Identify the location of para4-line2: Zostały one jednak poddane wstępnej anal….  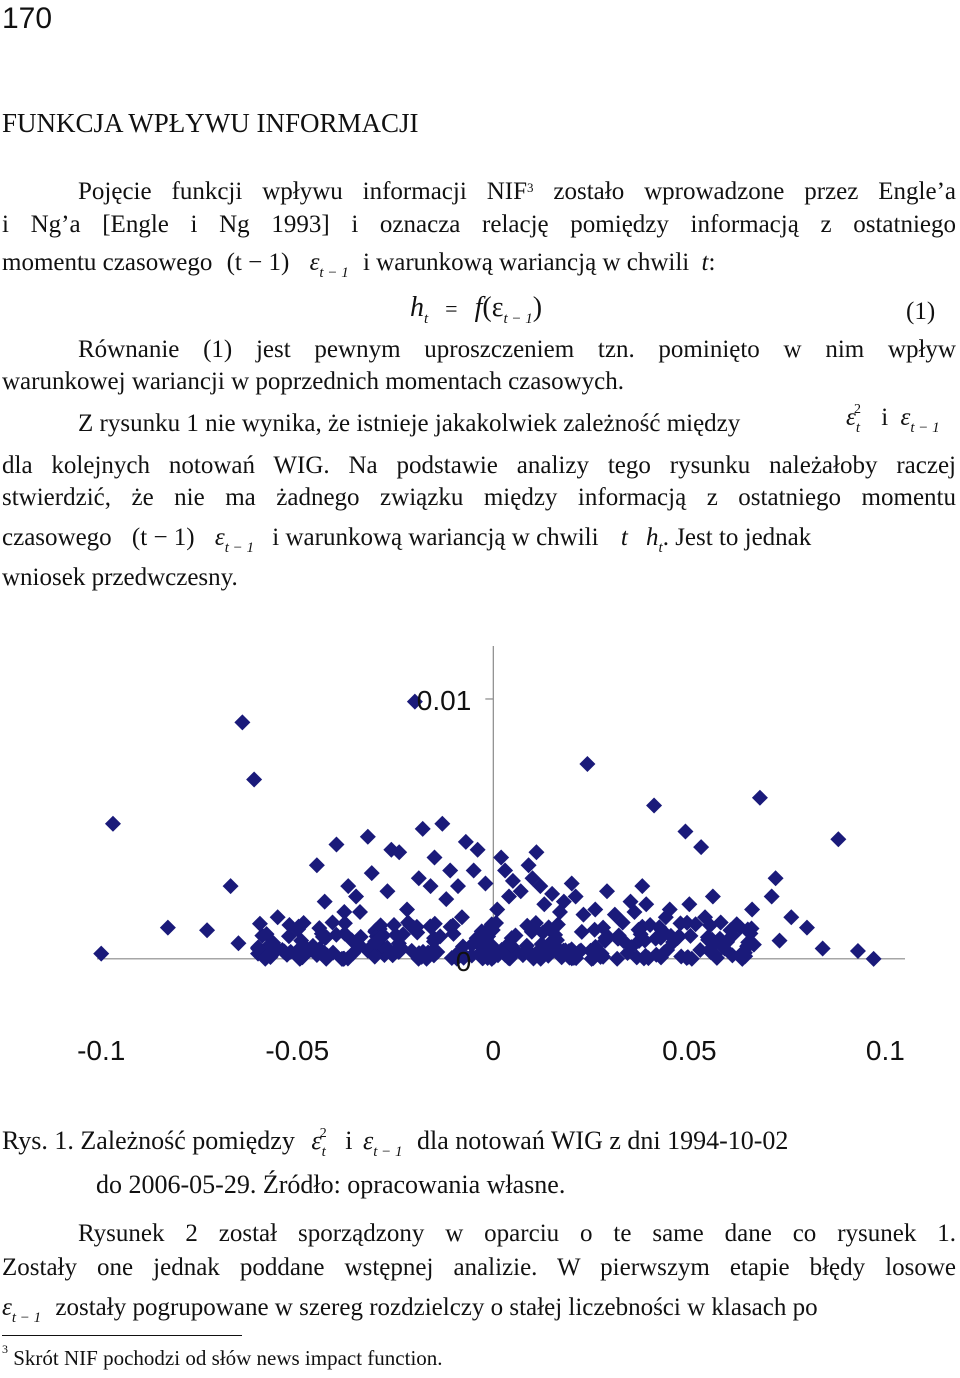
(479, 1267).